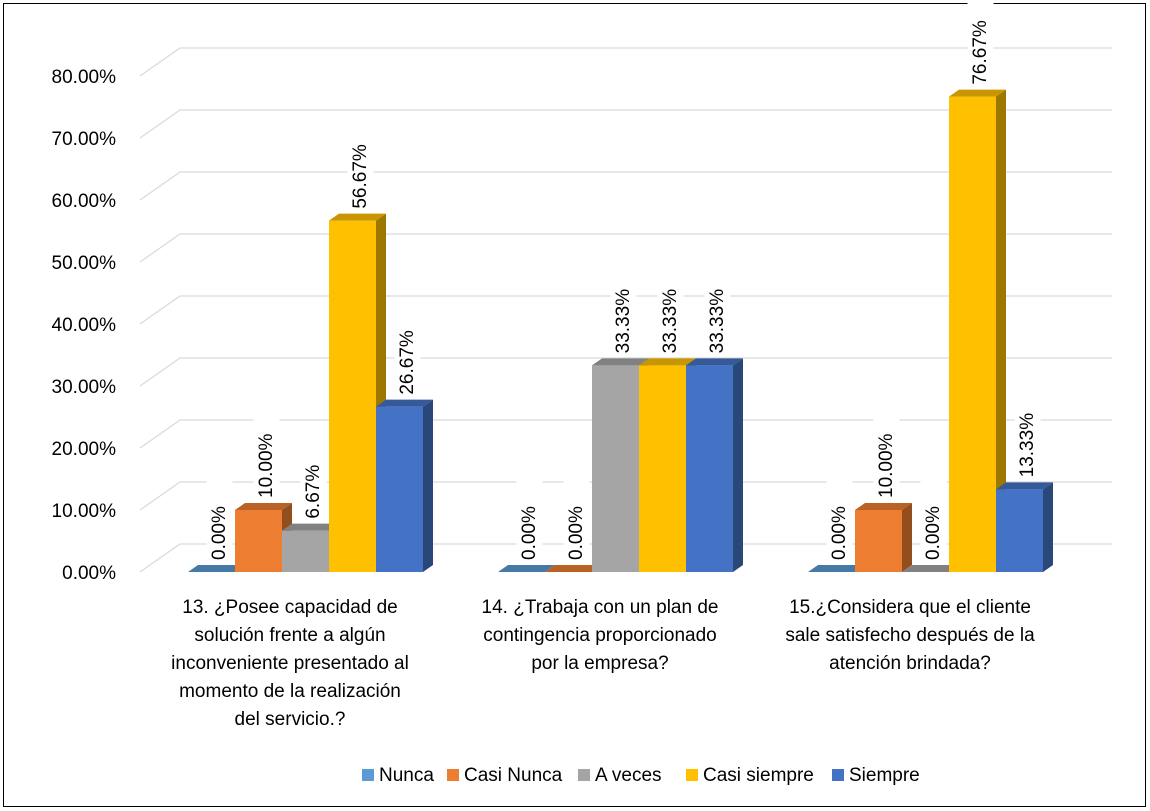 Image resolution: width=1150 pixels, height=811 pixels. I want to click on data-label: 56.67%, so click(360, 176).